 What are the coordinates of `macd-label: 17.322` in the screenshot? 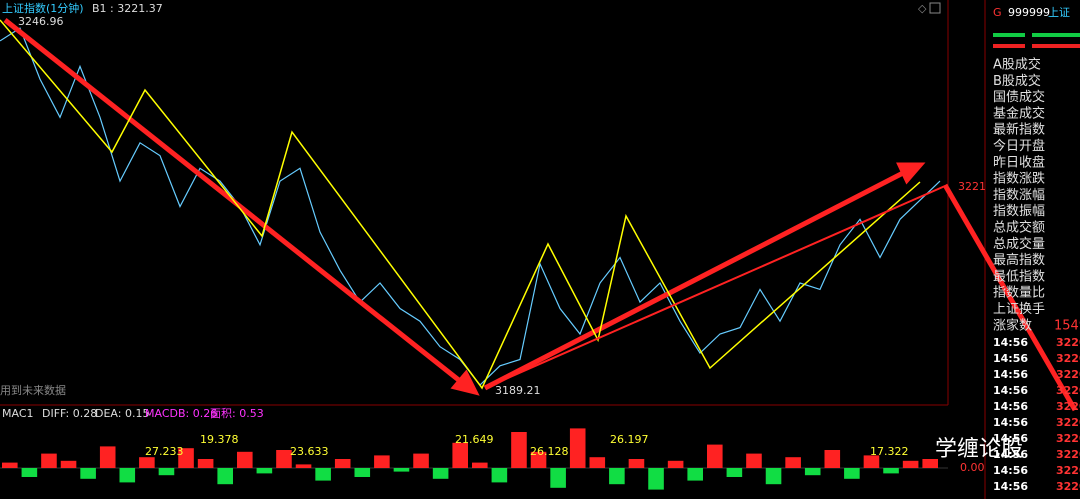 It's located at (889, 451).